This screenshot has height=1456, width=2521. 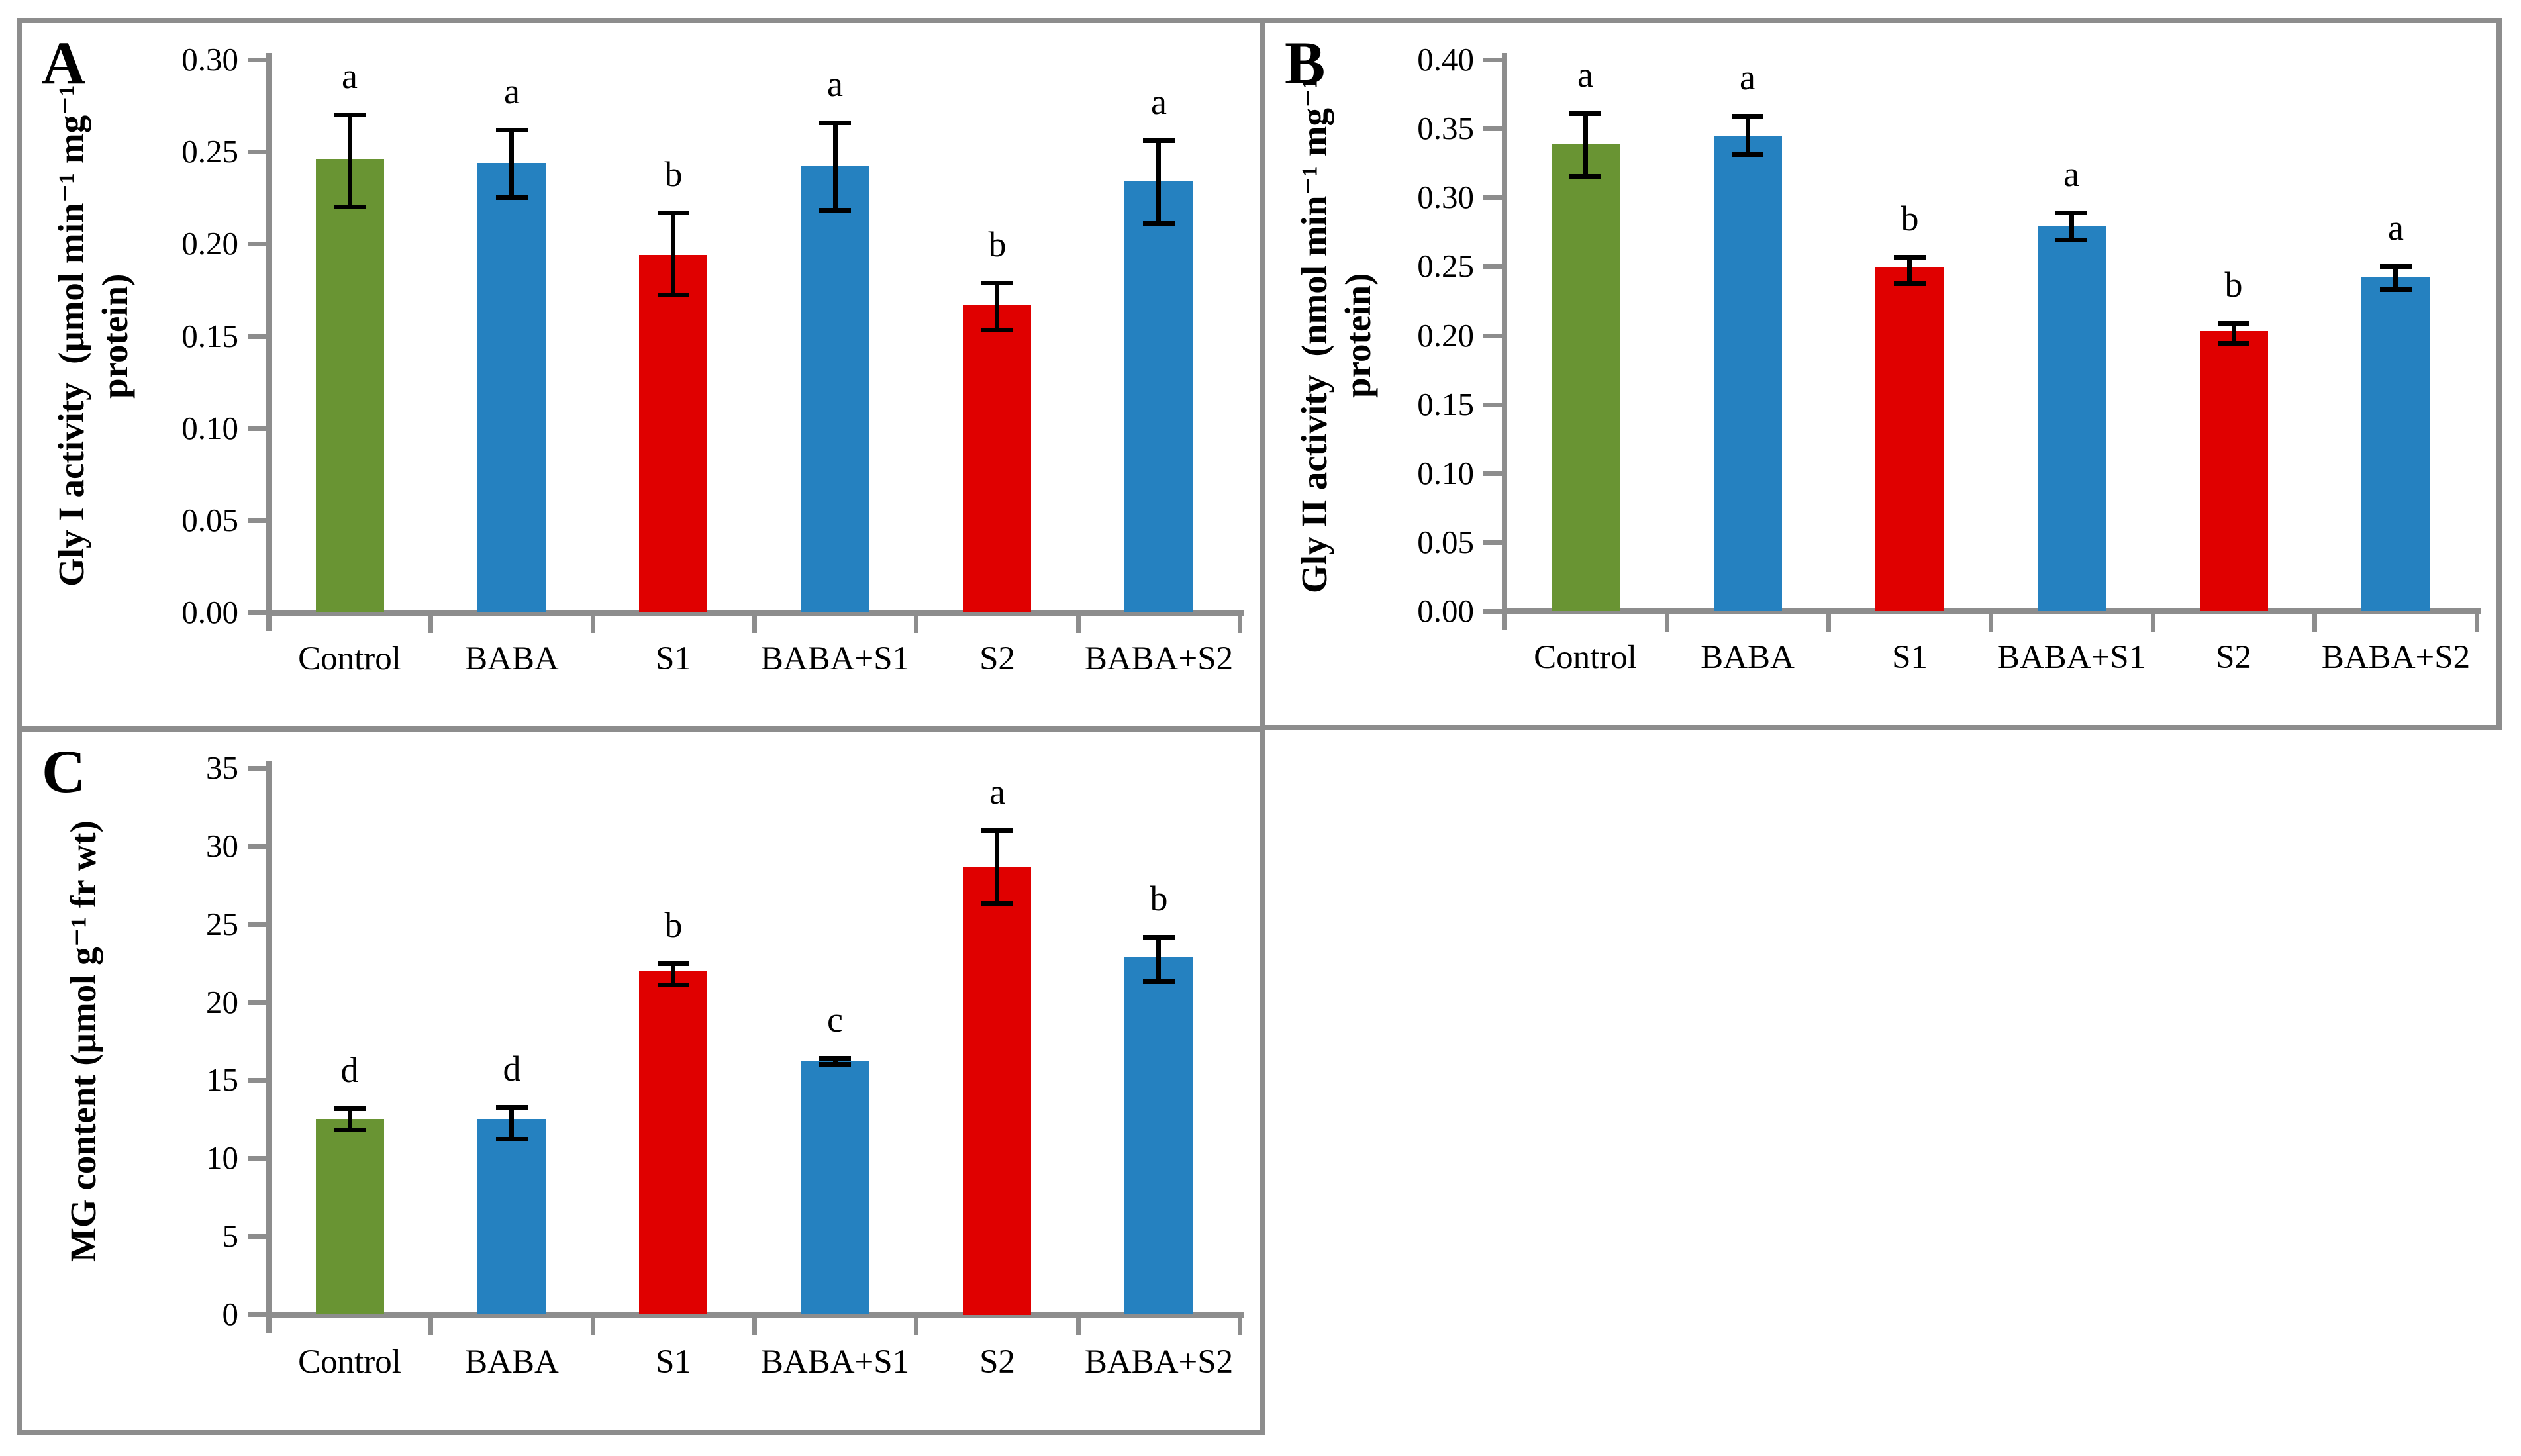 I want to click on x-category-label-control: Control, so click(x=349, y=1362).